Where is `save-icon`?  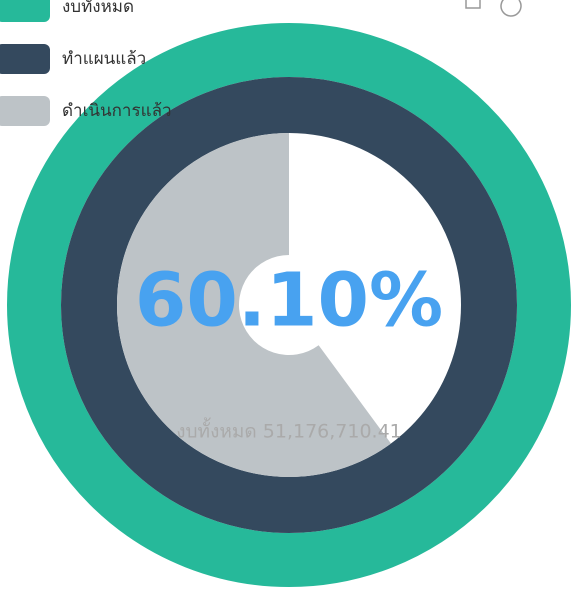 save-icon is located at coordinates (473, 4).